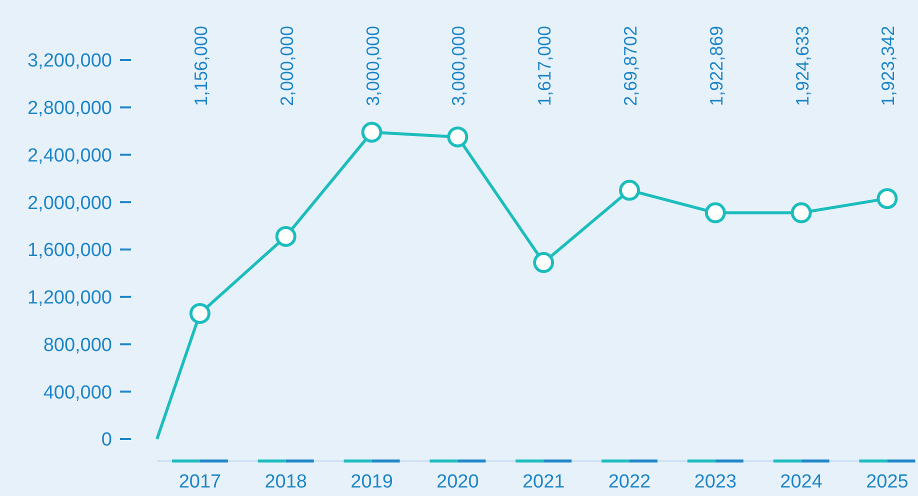  Describe the element at coordinates (77, 345) in the screenshot. I see `y-tick-label: 800,000` at that location.